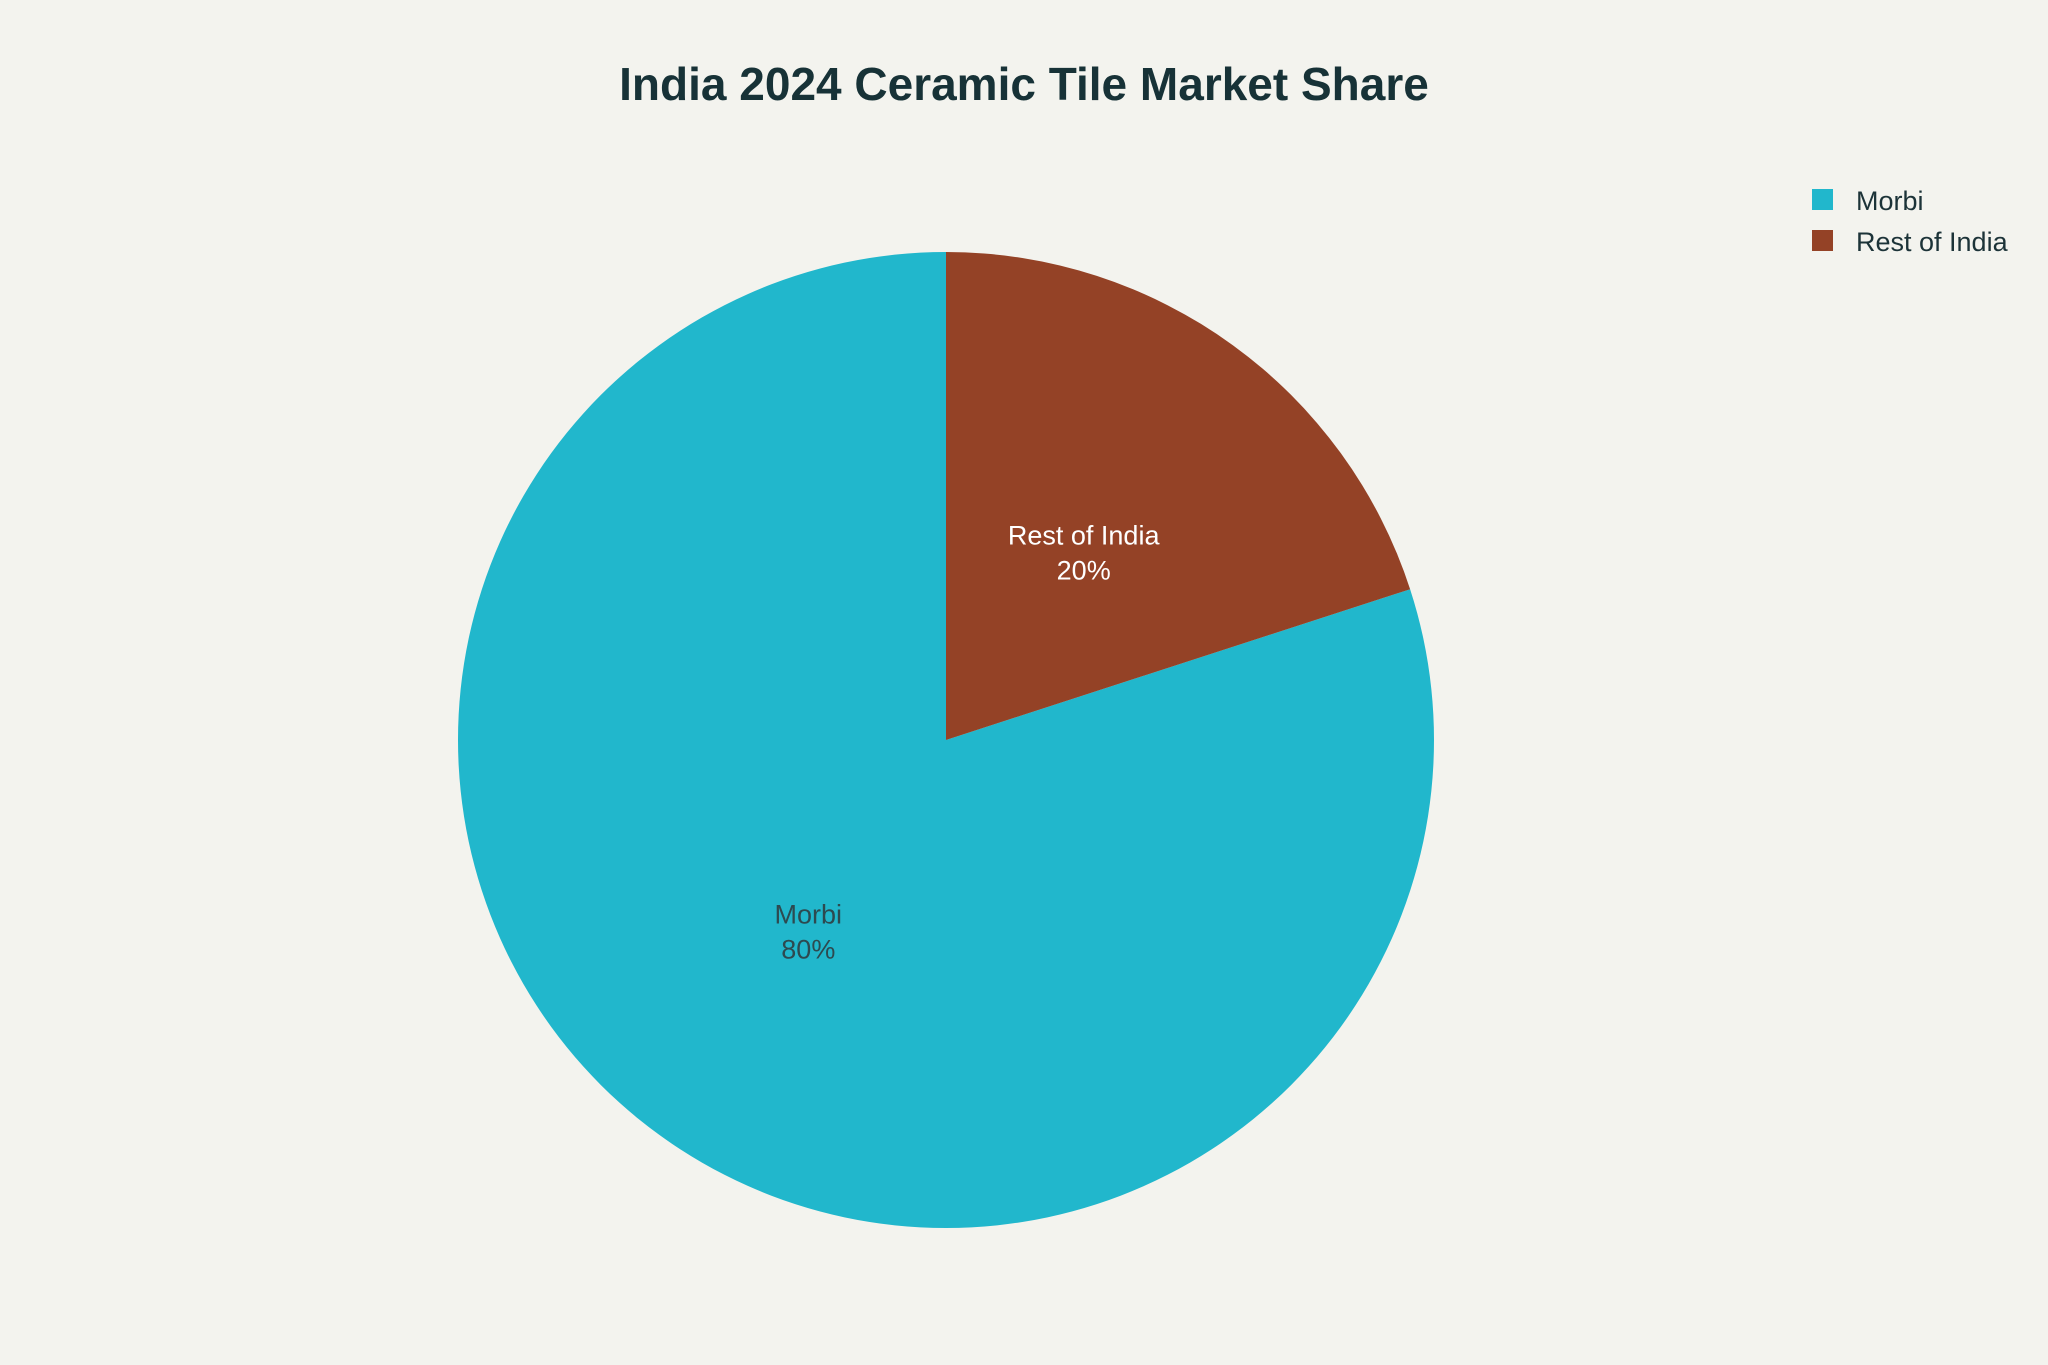 Image resolution: width=2048 pixels, height=1365 pixels. What do you see at coordinates (1178, 496) in the screenshot?
I see `pie-slice-rest-of-india` at bounding box center [1178, 496].